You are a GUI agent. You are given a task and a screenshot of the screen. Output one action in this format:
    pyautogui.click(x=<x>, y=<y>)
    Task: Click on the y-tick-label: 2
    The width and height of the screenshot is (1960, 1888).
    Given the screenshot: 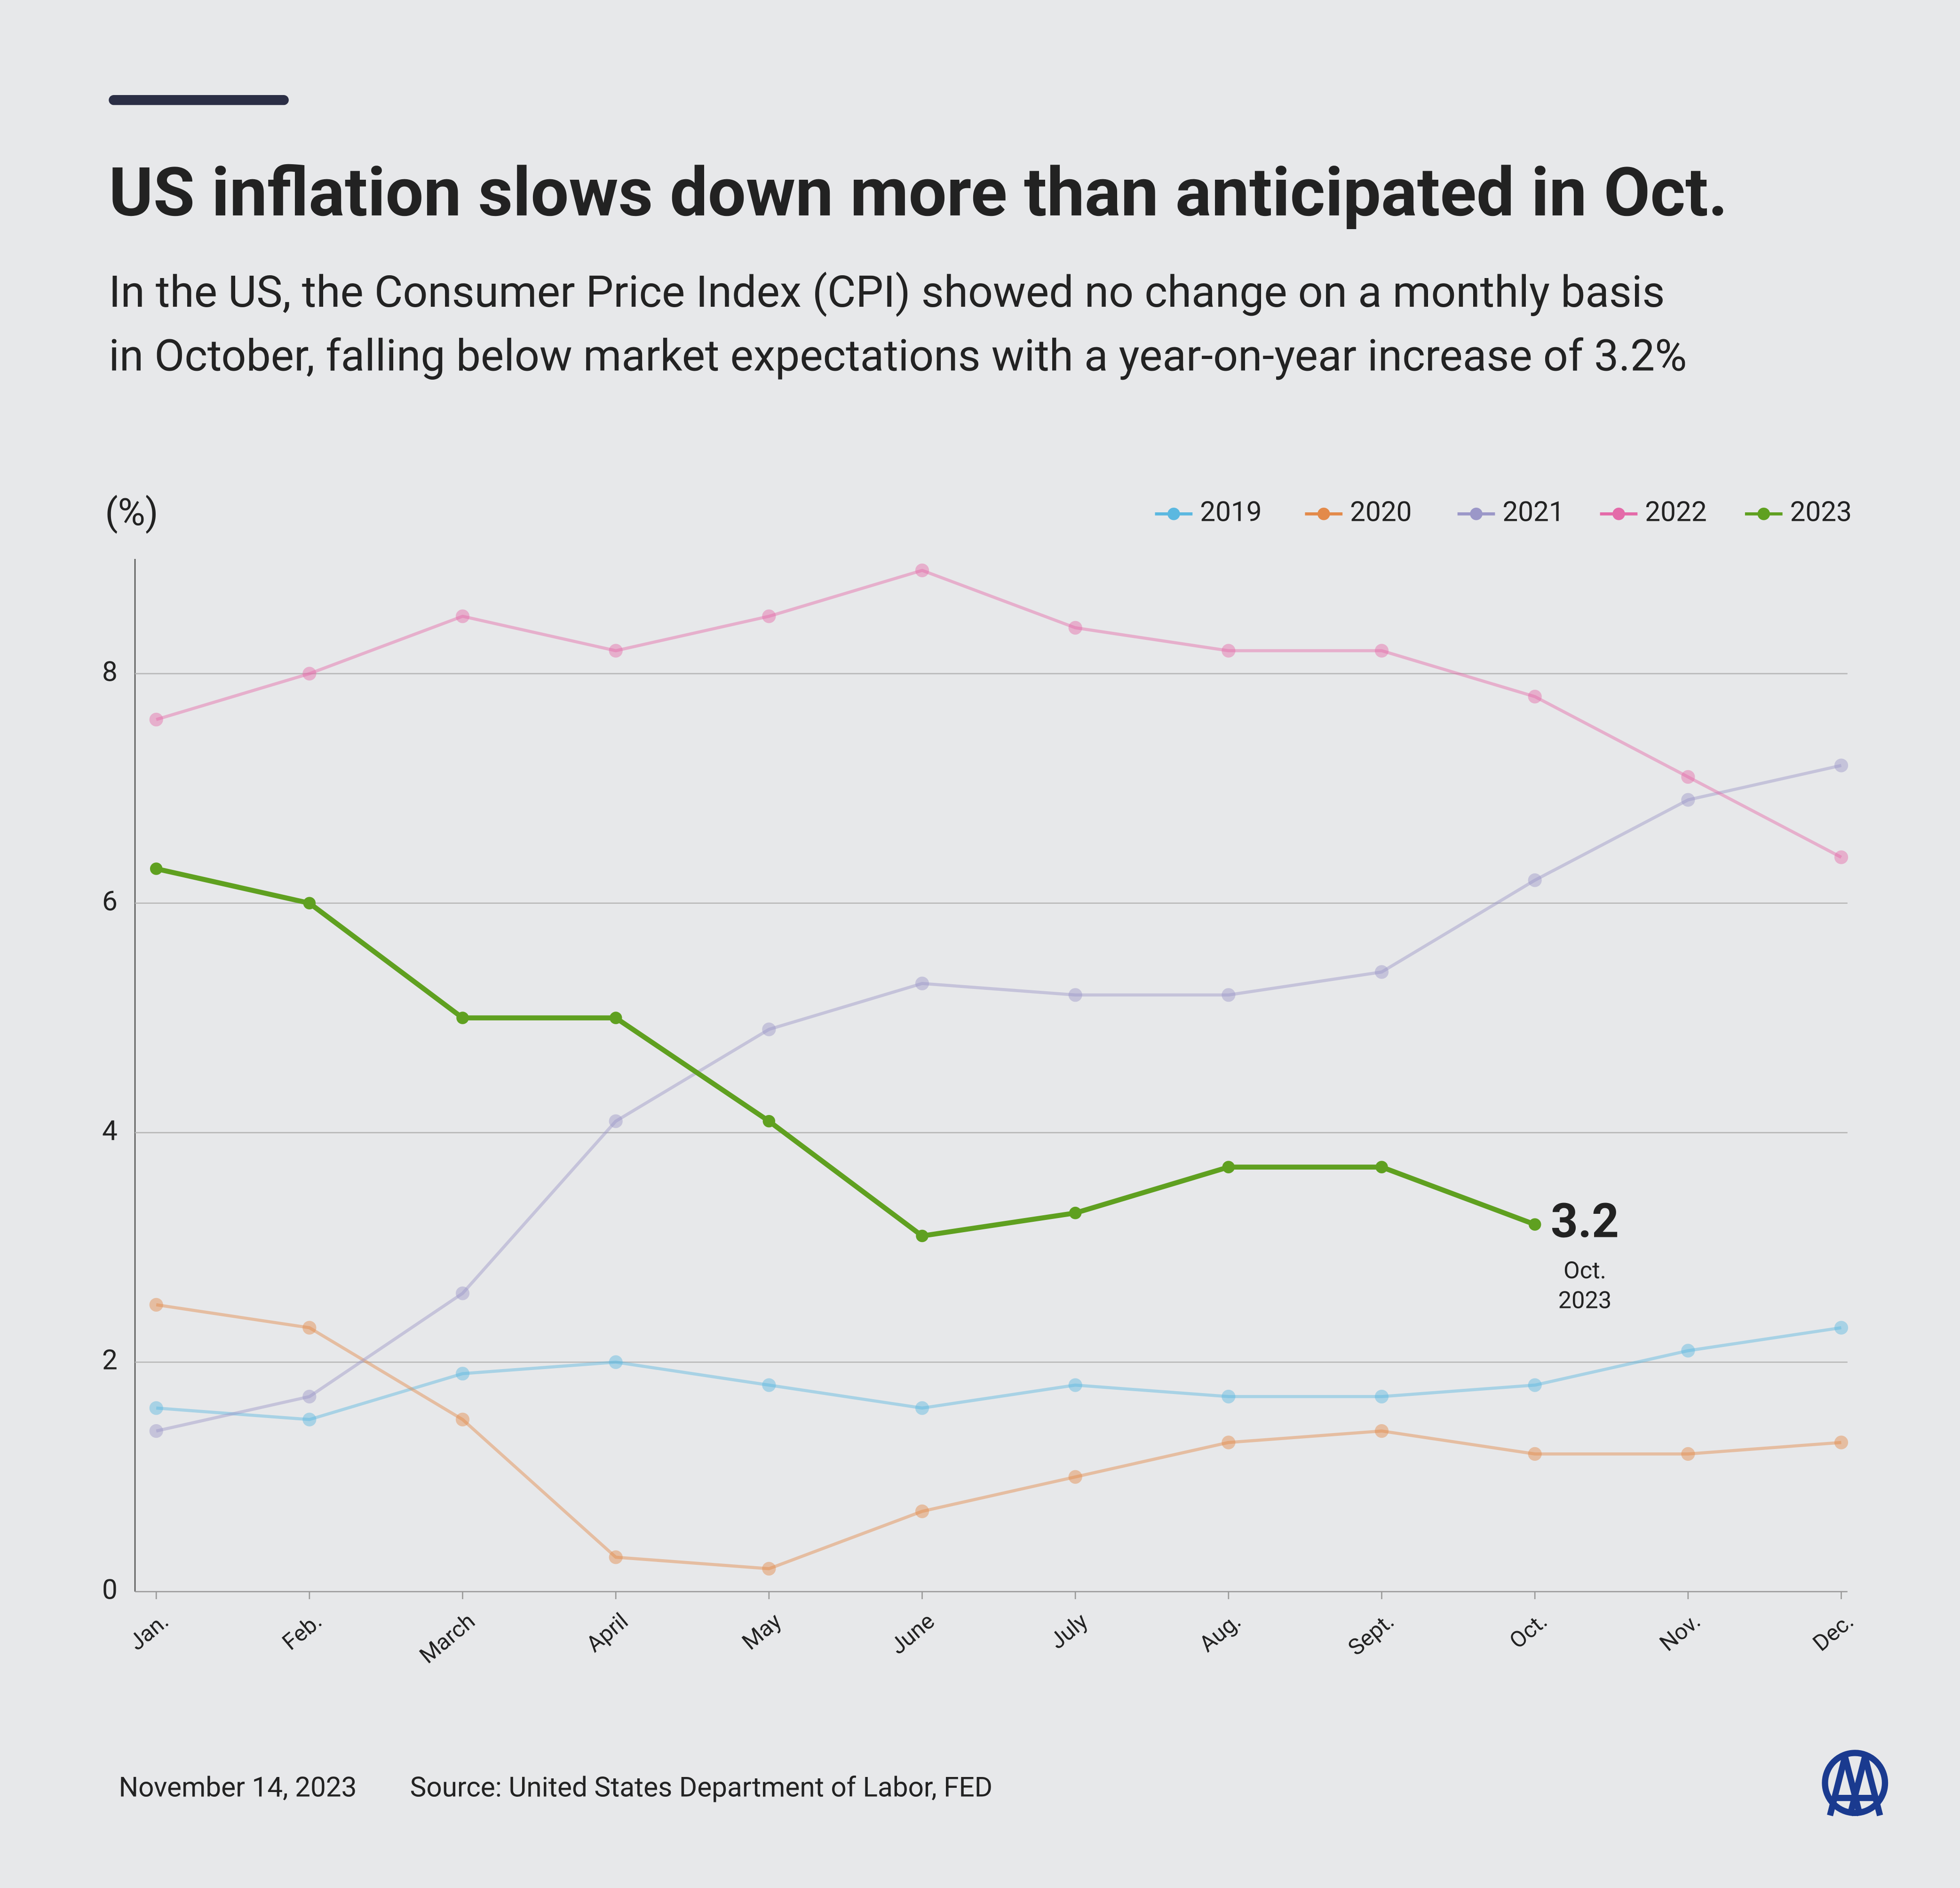 What is the action you would take?
    pyautogui.click(x=110, y=1361)
    